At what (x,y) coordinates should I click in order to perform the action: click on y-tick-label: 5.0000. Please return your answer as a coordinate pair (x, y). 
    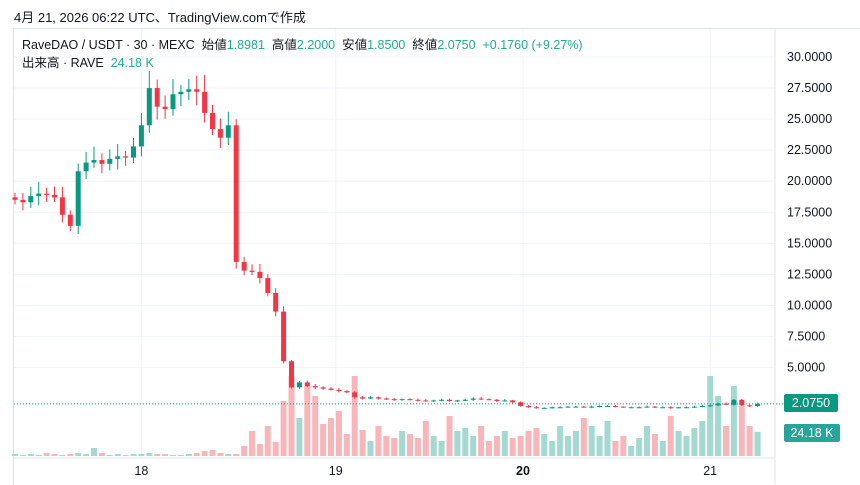
    Looking at the image, I should click on (806, 368).